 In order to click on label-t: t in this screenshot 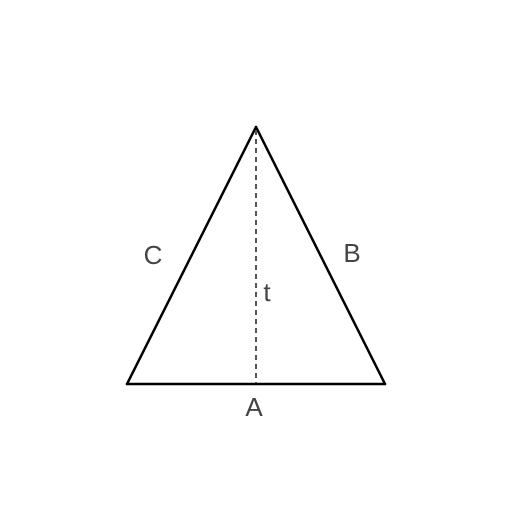, I will do `click(267, 292)`.